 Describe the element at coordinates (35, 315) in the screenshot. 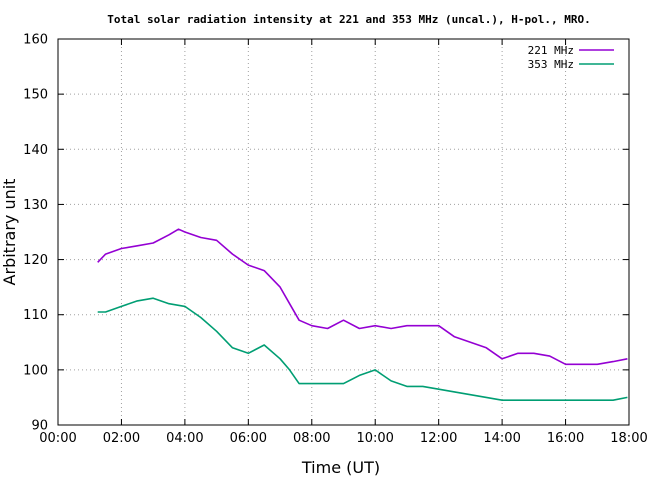

I see `y-tick-label: 110` at that location.